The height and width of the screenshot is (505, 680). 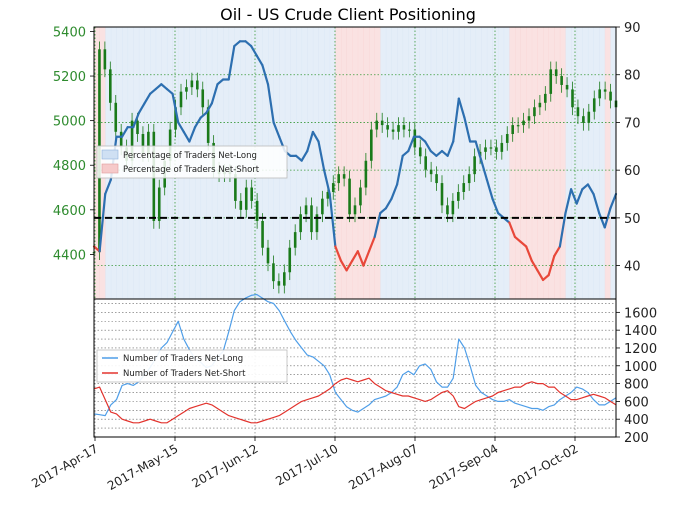 What do you see at coordinates (383, 466) in the screenshot?
I see `date-tick-label: 2017-Aug-07` at bounding box center [383, 466].